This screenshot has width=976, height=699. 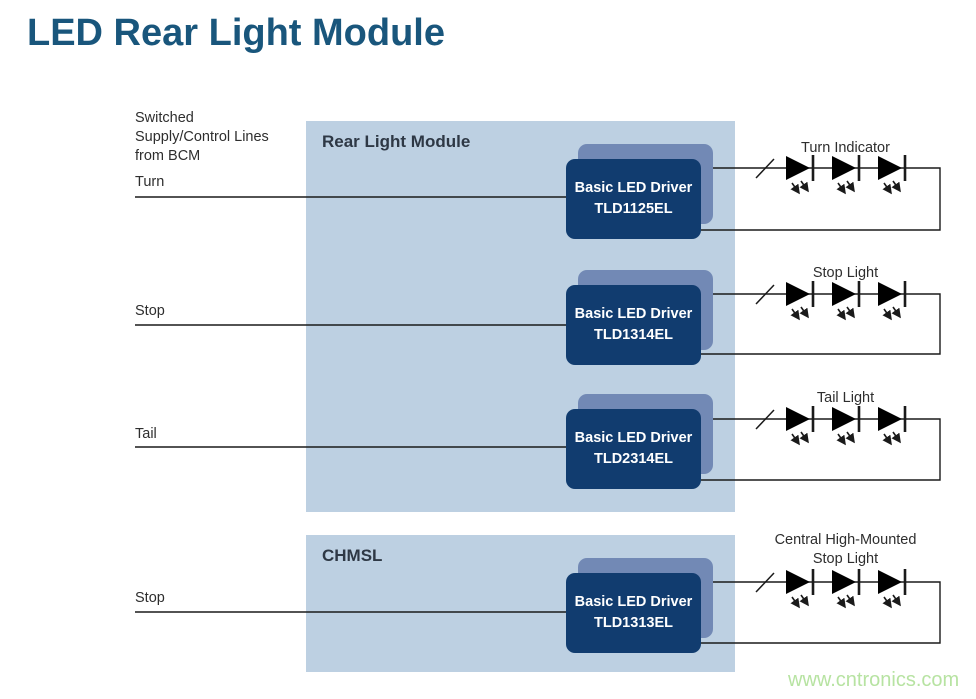 What do you see at coordinates (633, 325) in the screenshot?
I see `driver-block-tld1314el: Basic LED Driver TLD1314EL` at bounding box center [633, 325].